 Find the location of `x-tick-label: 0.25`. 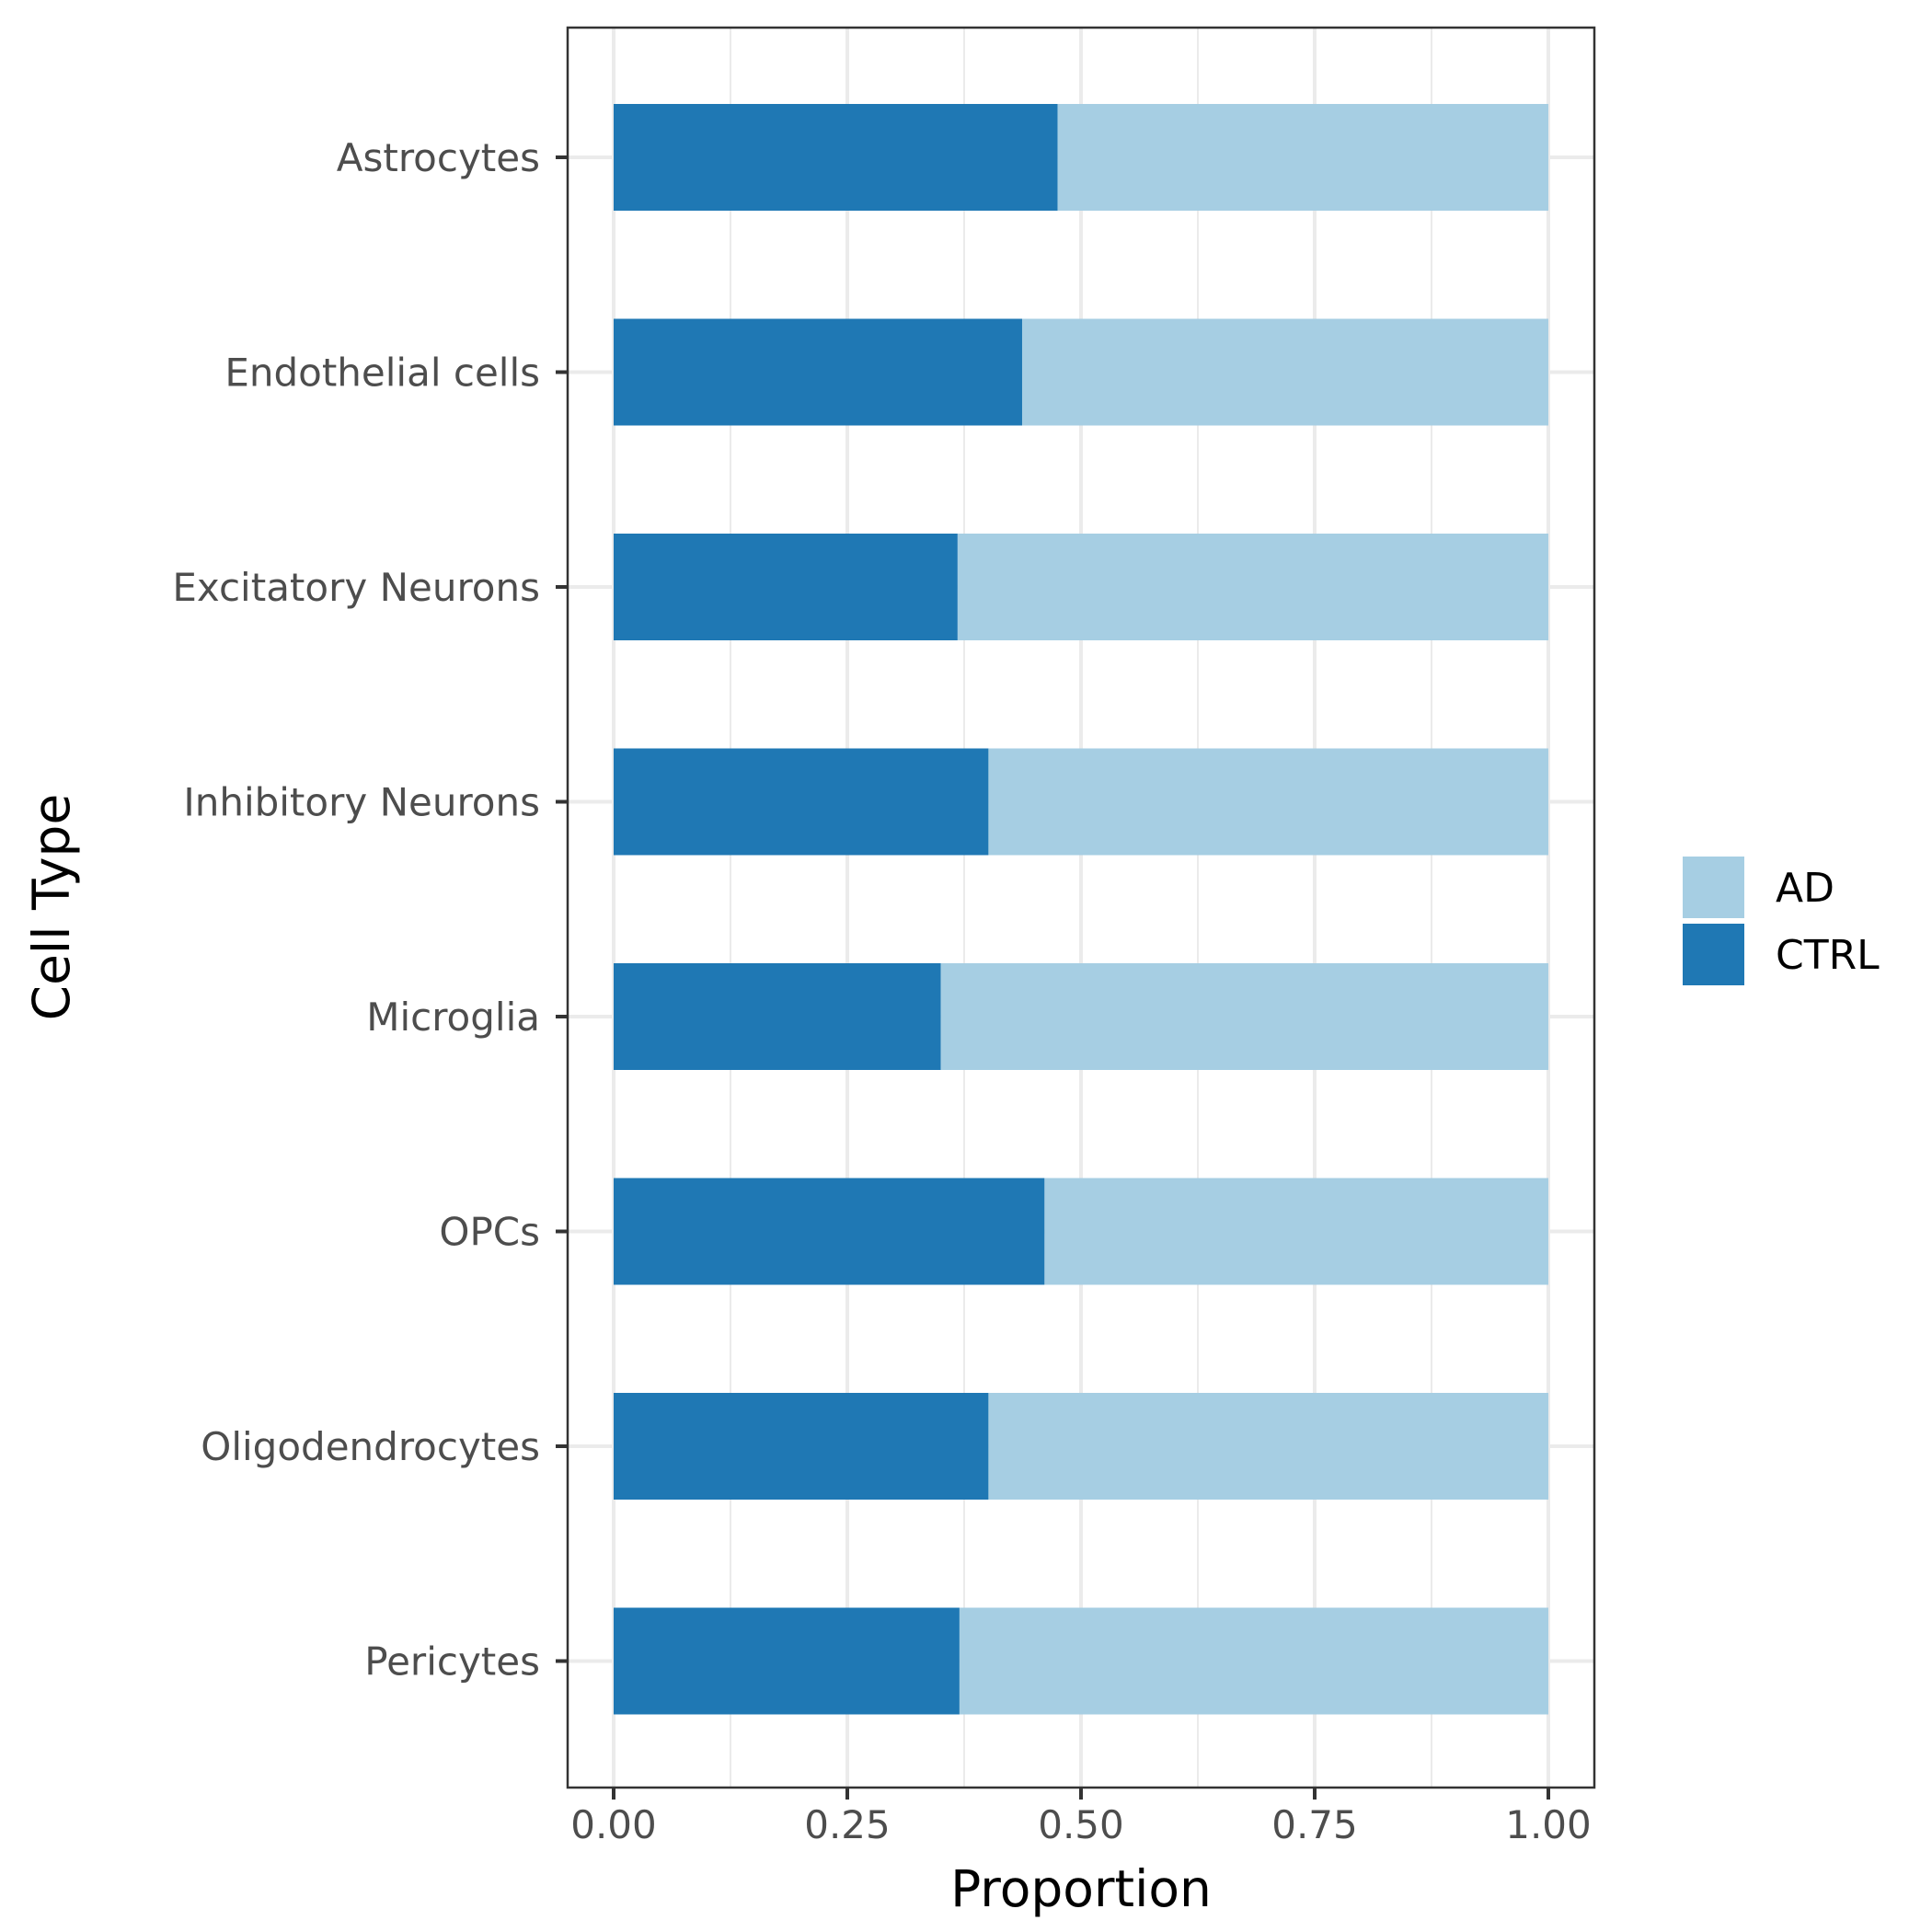

x-tick-label: 0.25 is located at coordinates (847, 1824).